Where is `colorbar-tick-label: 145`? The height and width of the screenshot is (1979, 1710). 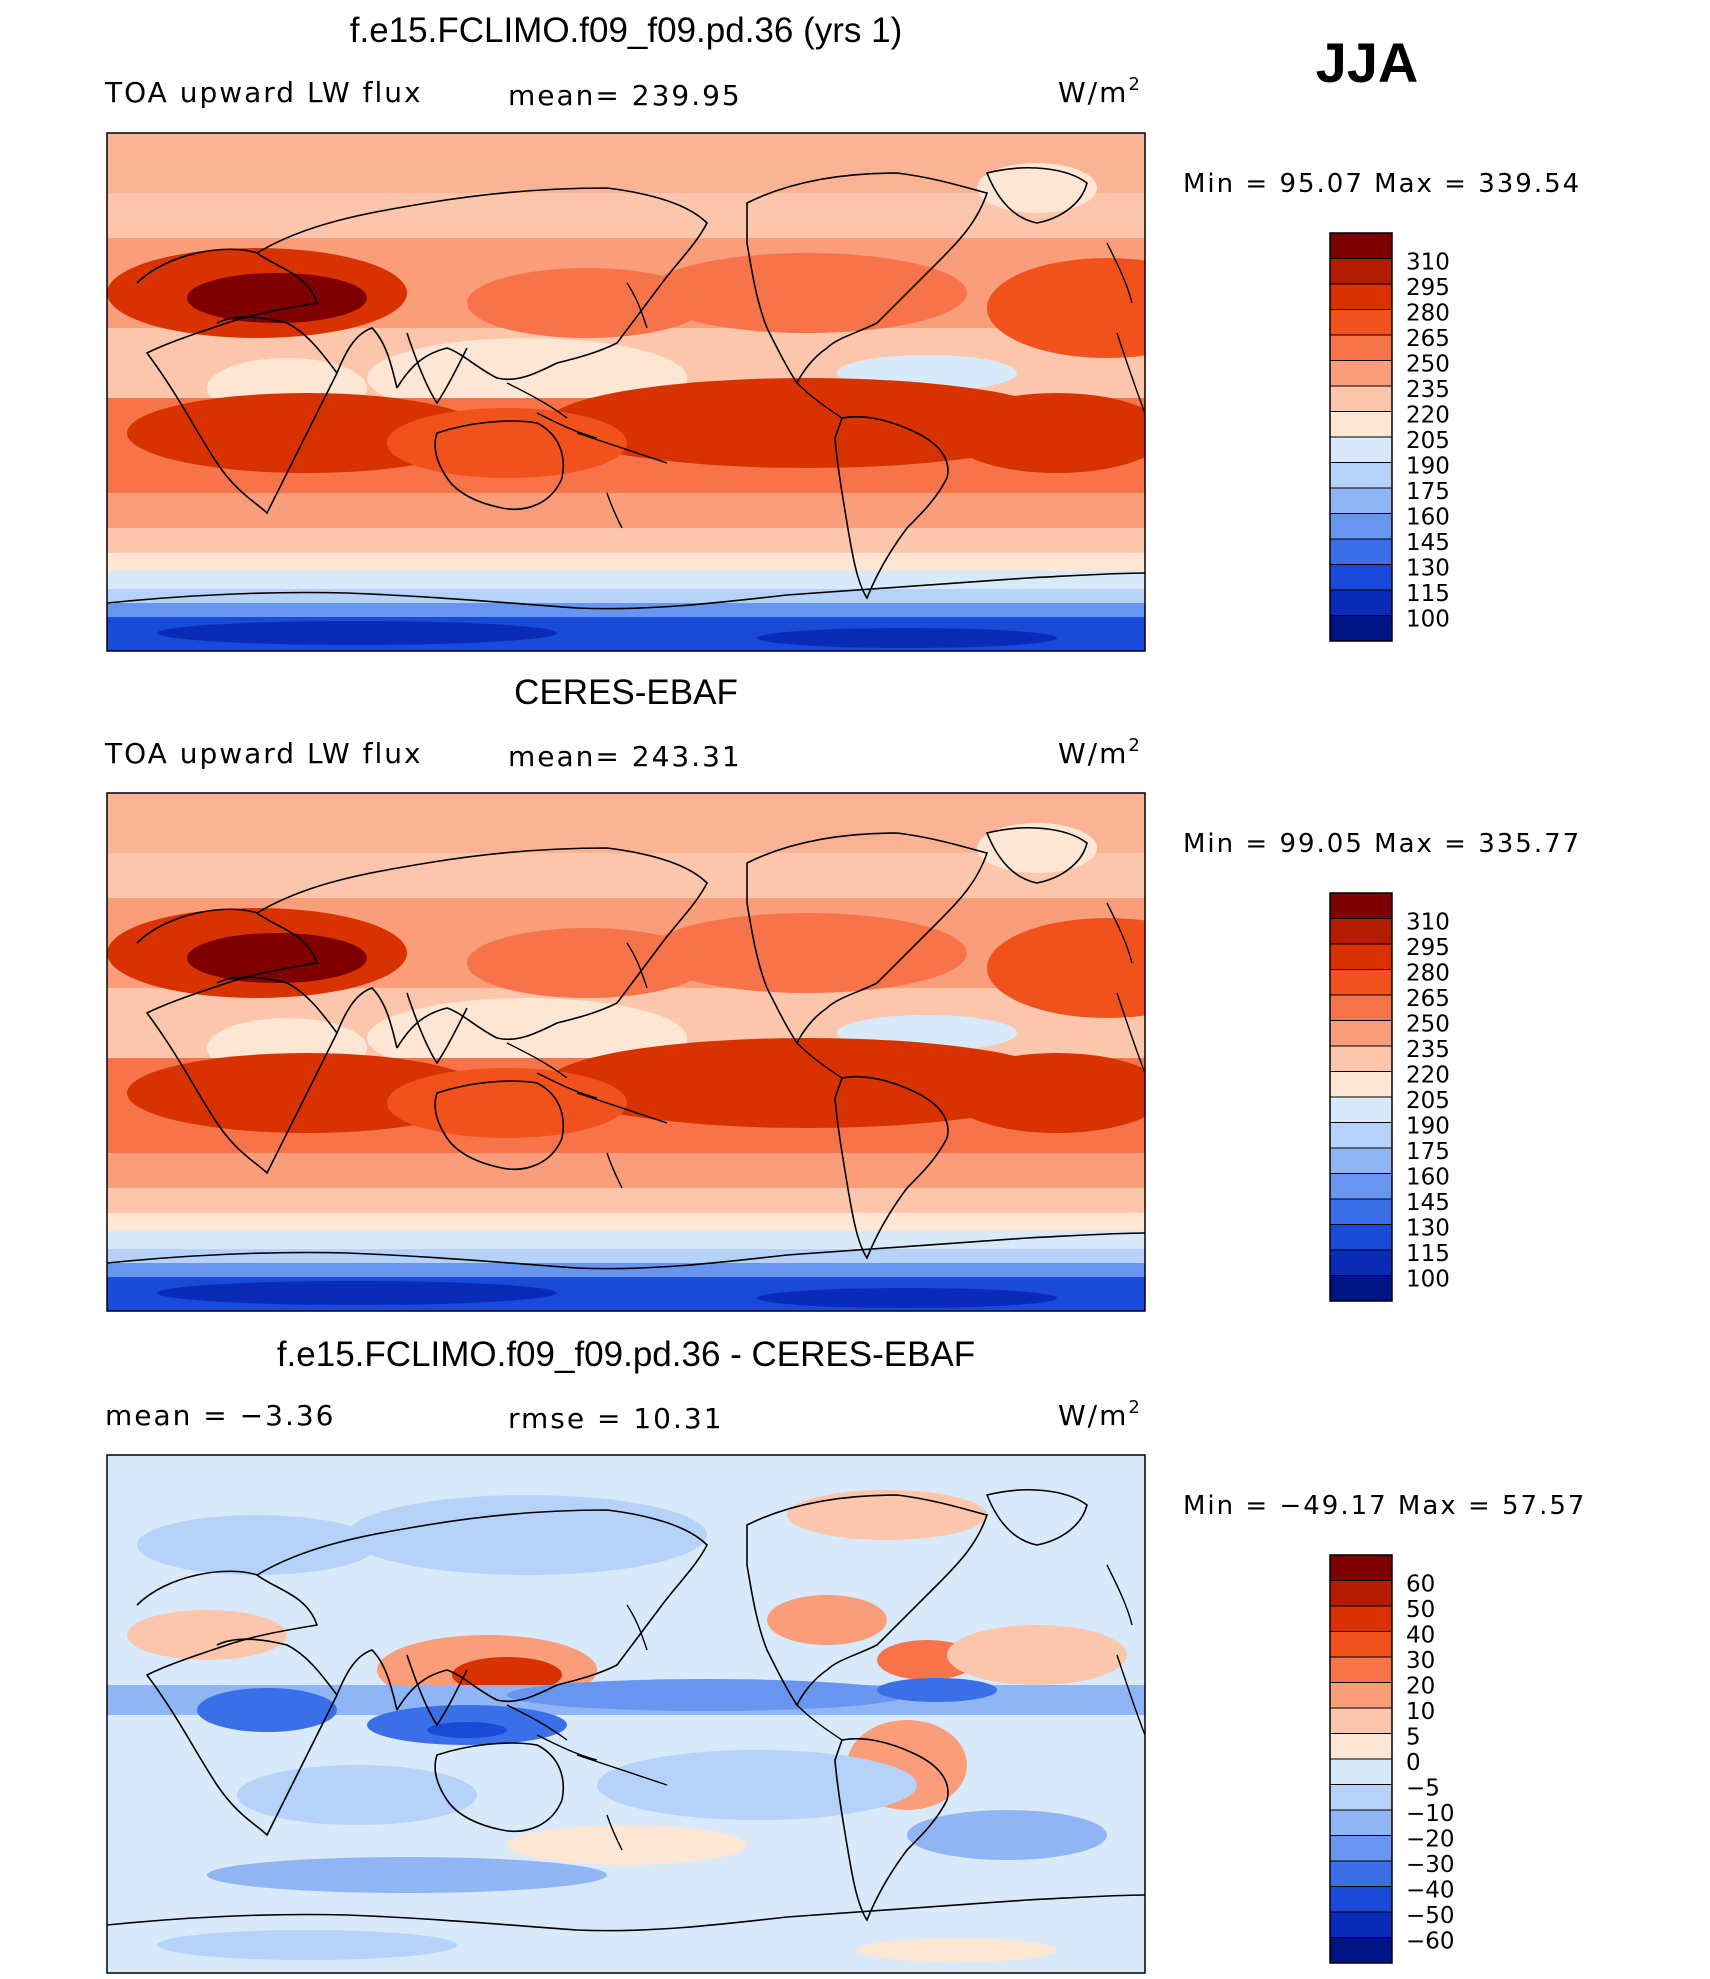 colorbar-tick-label: 145 is located at coordinates (1428, 543).